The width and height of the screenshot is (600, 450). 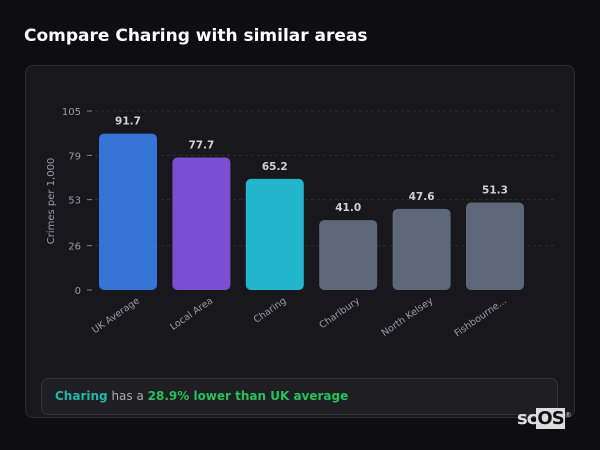 I want to click on y-tick-label: 79, so click(x=74, y=156).